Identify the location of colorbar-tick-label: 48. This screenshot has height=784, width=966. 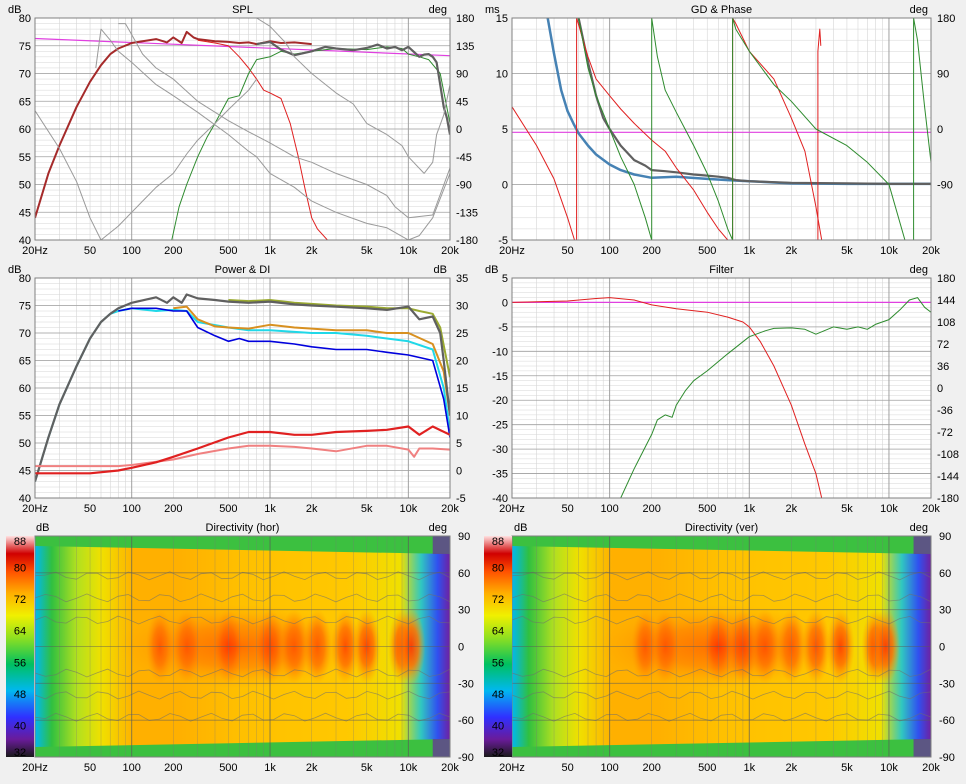
(20, 695).